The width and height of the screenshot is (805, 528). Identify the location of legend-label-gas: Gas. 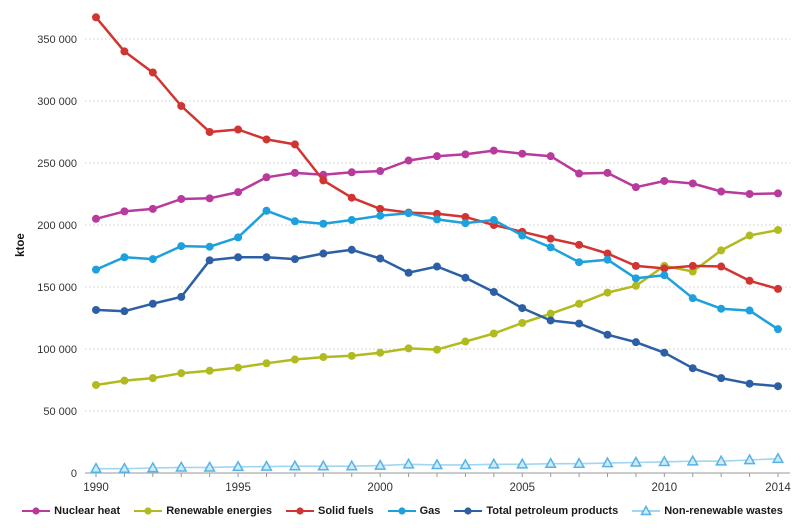
(430, 511).